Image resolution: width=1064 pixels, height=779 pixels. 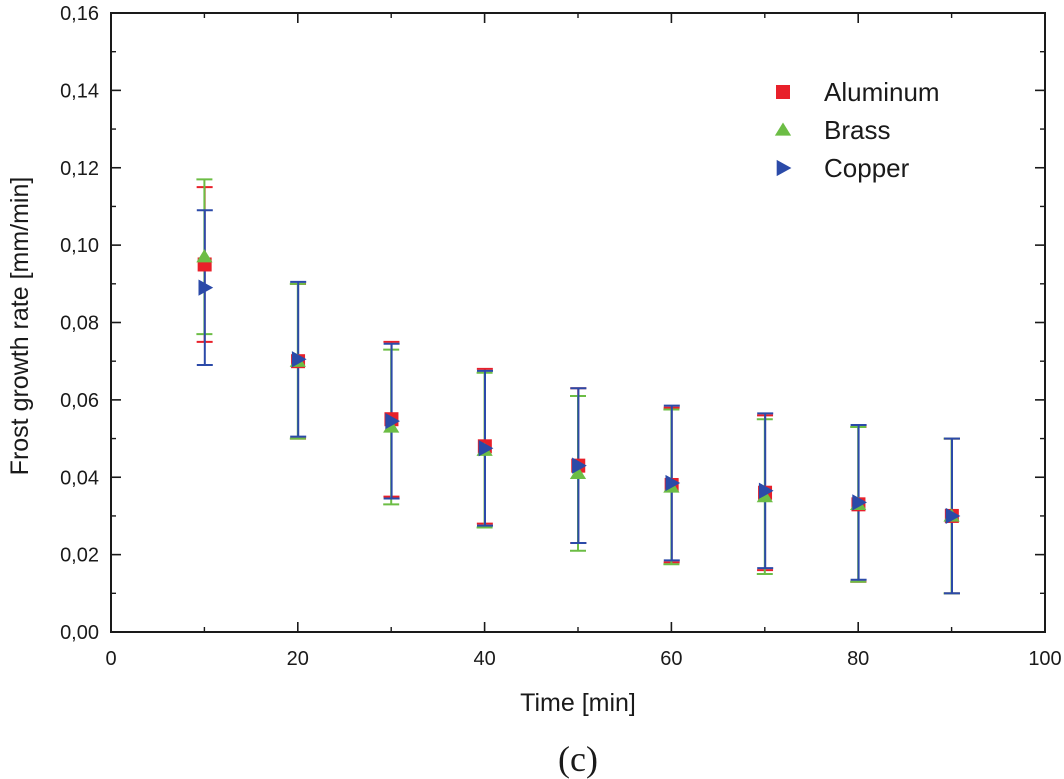 I want to click on legend: Aluminum Brass Copper, so click(x=857, y=130).